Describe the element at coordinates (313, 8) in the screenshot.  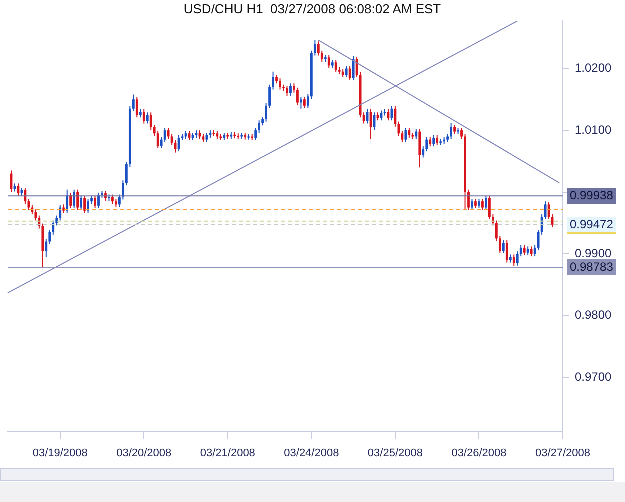
I see `chart-title: USD/CHU H1 03/27/2008 06:08:02 AM EST` at that location.